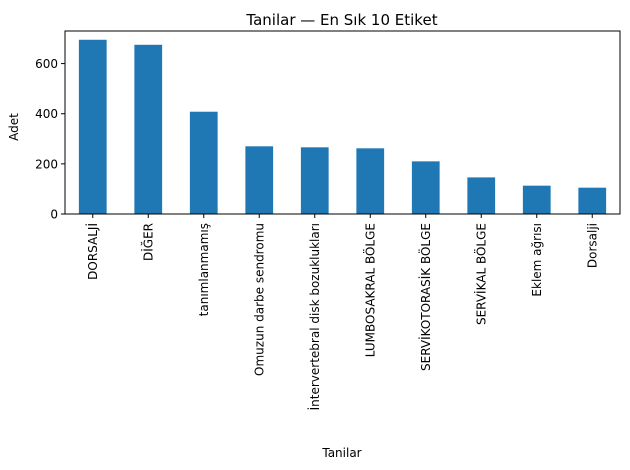 Image resolution: width=630 pixels, height=470 pixels. What do you see at coordinates (147, 242) in the screenshot?
I see `x-tick-label: DİĞER` at bounding box center [147, 242].